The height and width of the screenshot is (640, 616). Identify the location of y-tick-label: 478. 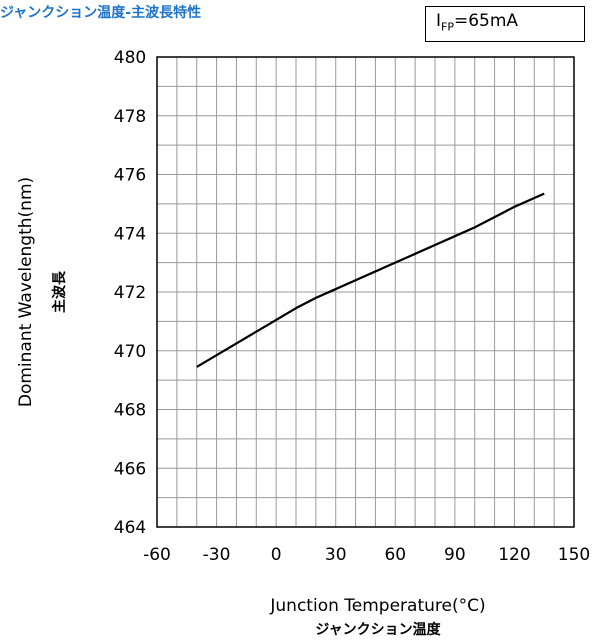
(130, 117).